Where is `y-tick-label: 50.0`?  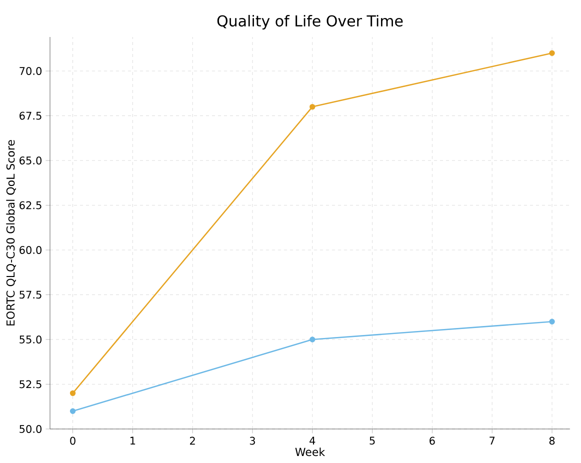 y-tick-label: 50.0 is located at coordinates (31, 429).